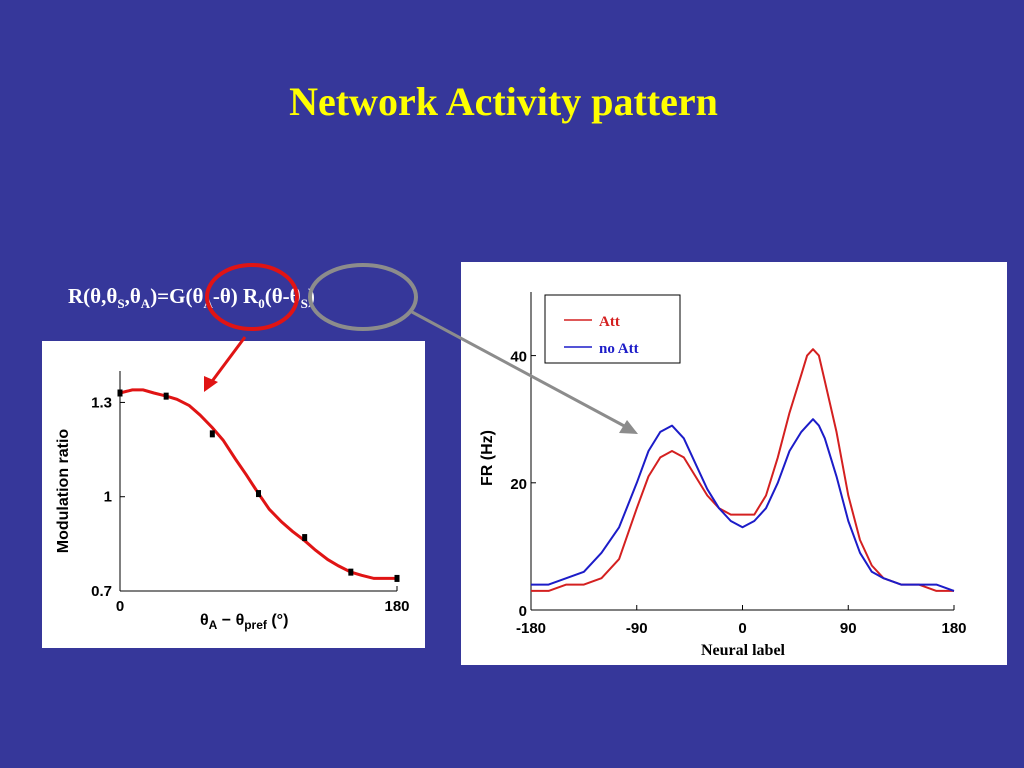  I want to click on no-att-series-line, so click(743, 505).